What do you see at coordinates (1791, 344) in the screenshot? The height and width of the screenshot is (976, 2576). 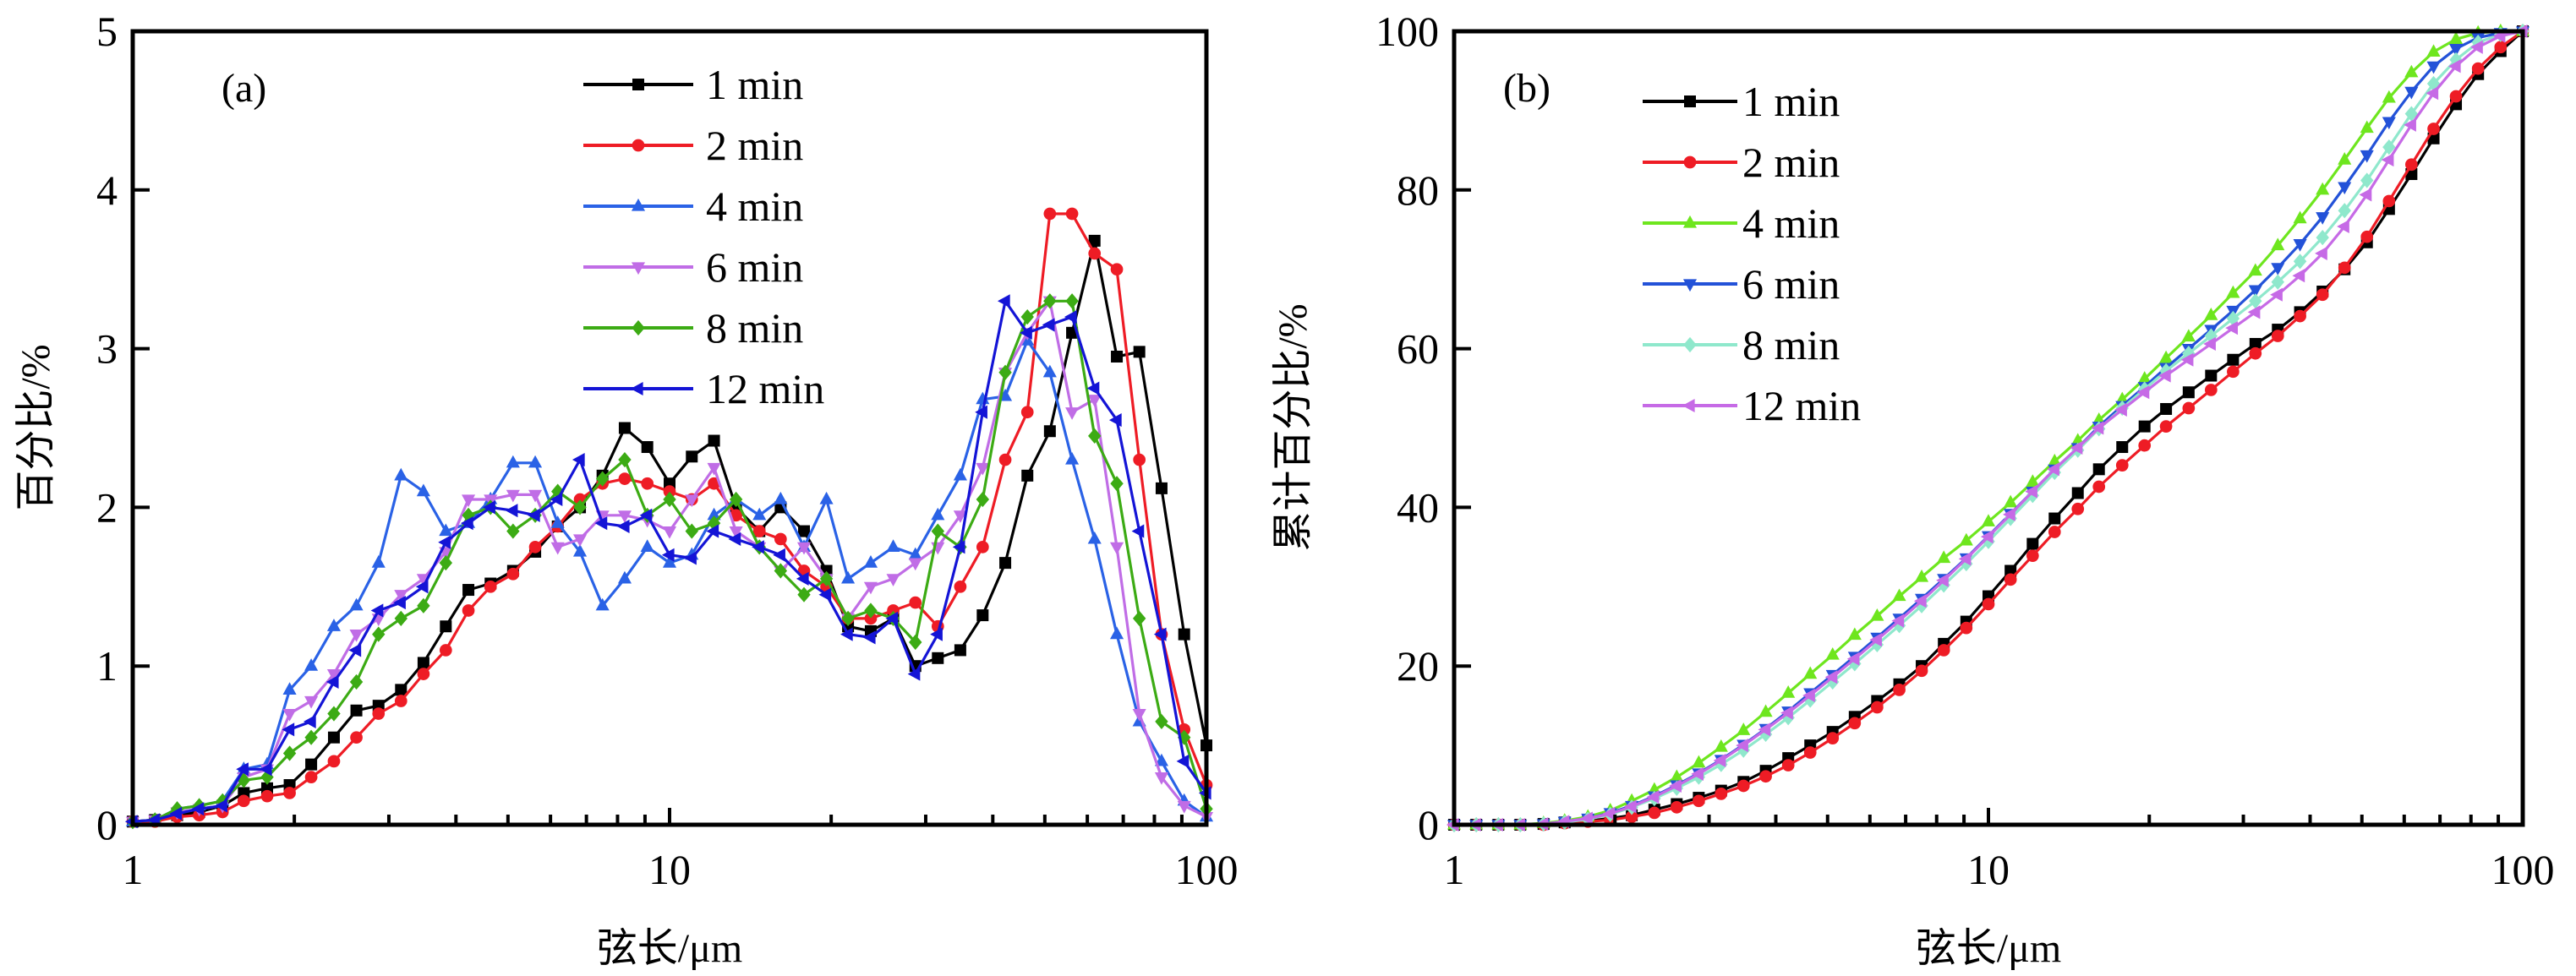 I see `legend-label: 8 min` at bounding box center [1791, 344].